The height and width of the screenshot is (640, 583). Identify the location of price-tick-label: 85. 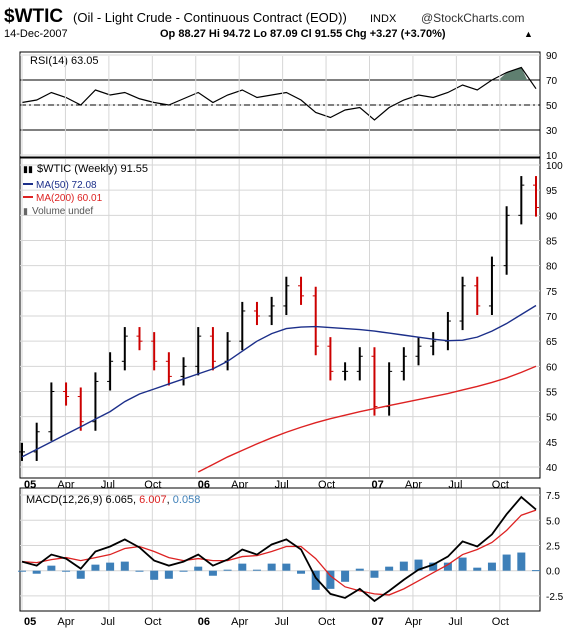
(552, 242).